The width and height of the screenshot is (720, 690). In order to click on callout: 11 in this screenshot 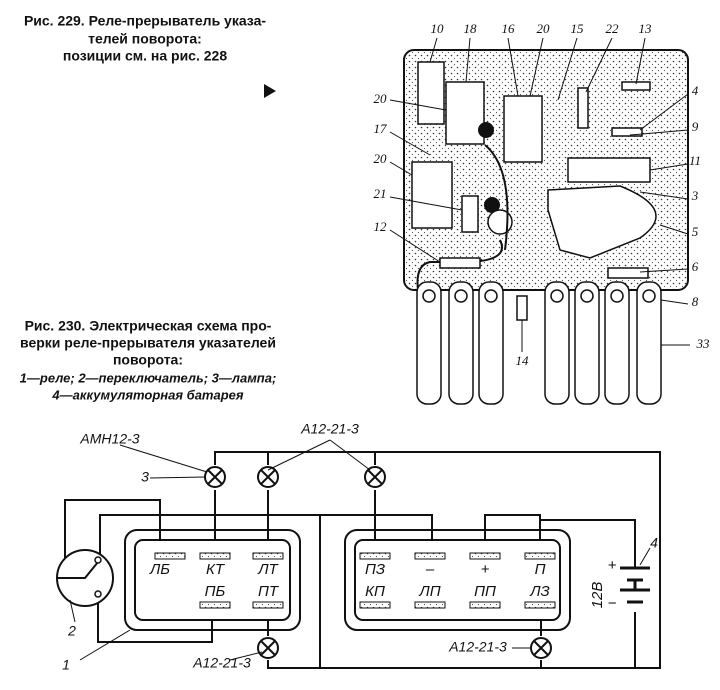, I will do `click(695, 160)`.